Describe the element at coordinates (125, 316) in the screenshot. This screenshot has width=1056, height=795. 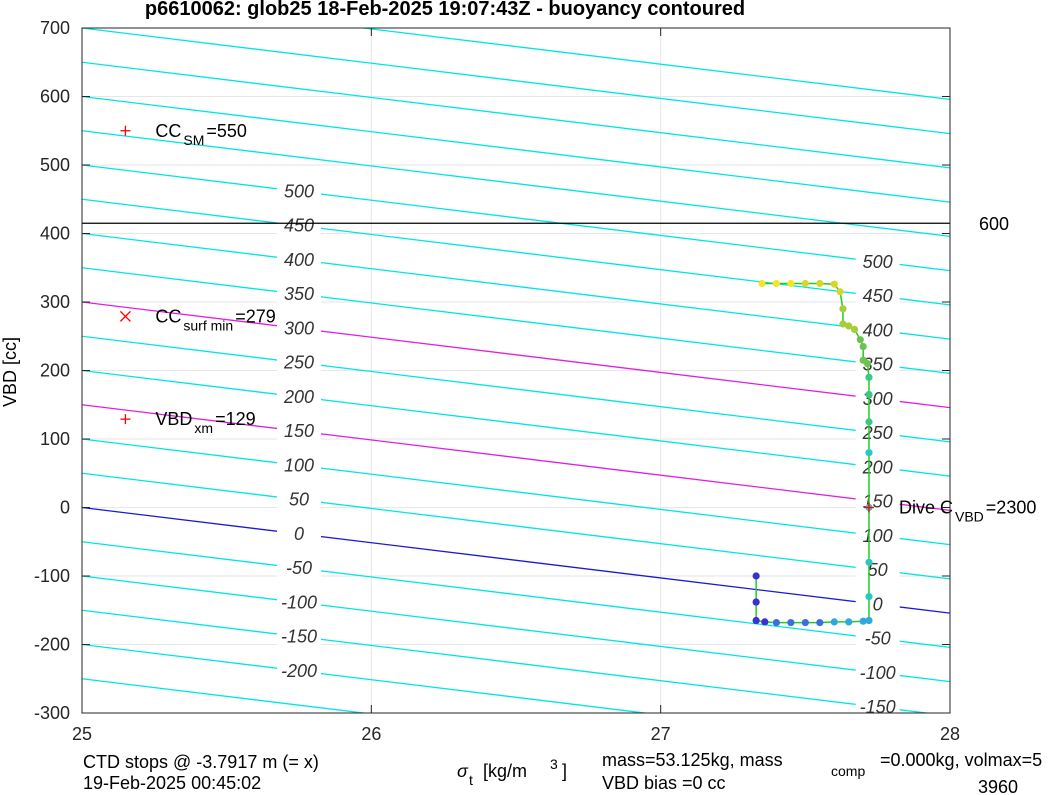
I see `marker-x-b` at that location.